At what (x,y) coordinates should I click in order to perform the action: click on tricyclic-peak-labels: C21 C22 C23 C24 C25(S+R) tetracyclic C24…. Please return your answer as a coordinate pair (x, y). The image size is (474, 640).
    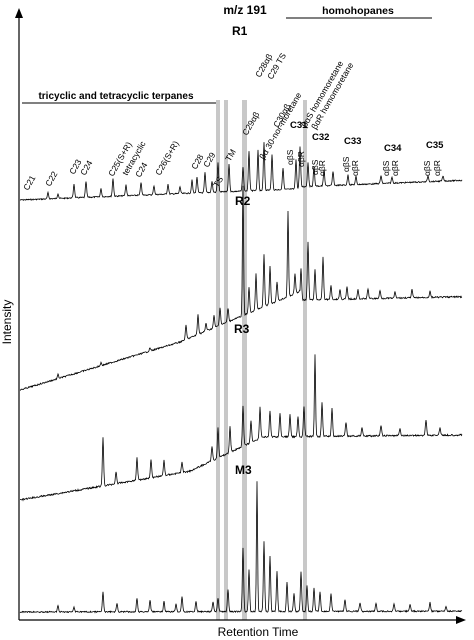
    Looking at the image, I should click on (129, 165).